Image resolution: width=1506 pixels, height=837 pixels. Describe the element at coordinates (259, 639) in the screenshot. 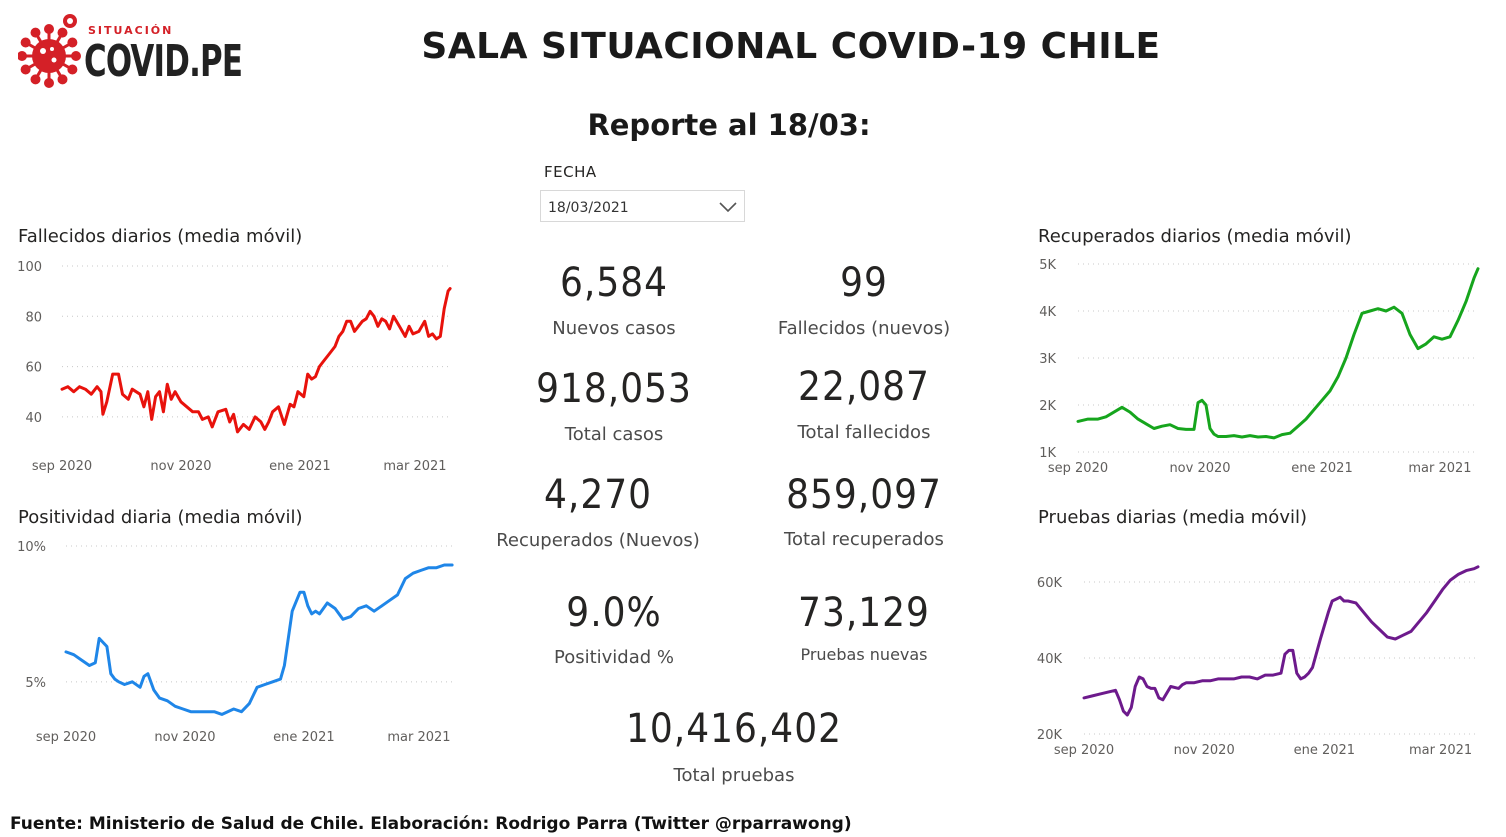

I see `series-line-positividad` at that location.